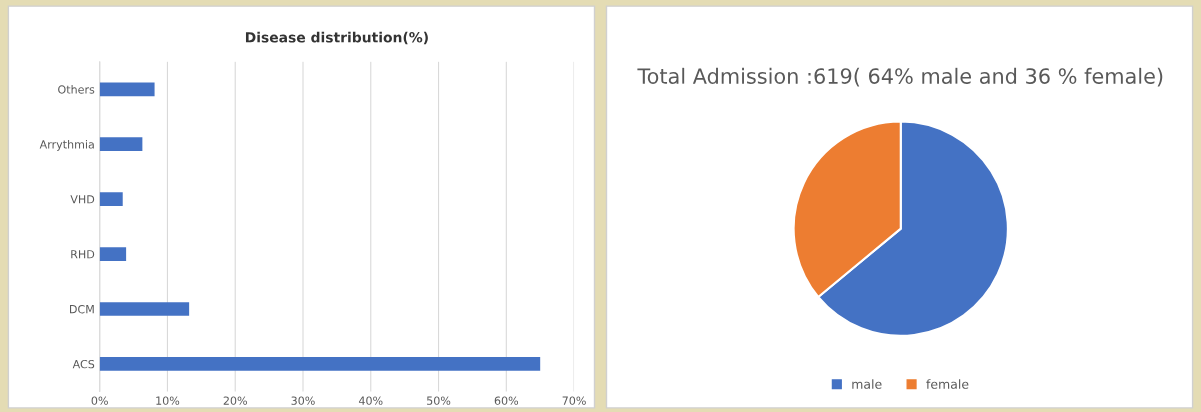 The height and width of the screenshot is (412, 1201). What do you see at coordinates (370, 400) in the screenshot?
I see `x-tick-label: 40%` at bounding box center [370, 400].